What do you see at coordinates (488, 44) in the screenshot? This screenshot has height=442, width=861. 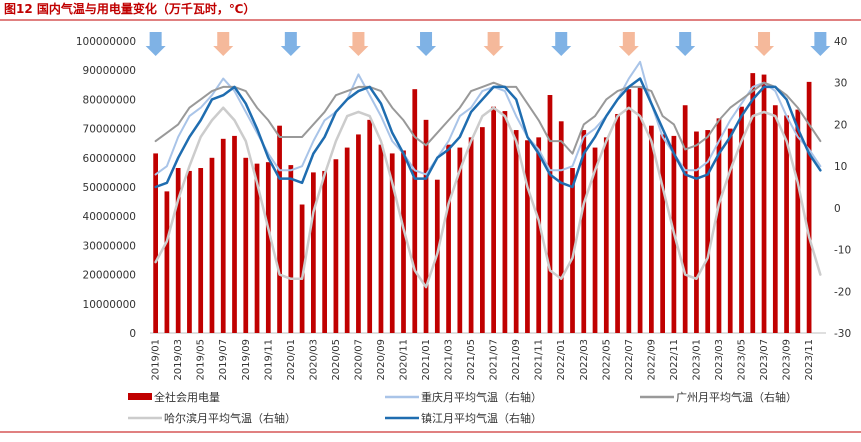 I see `arrow-markers` at bounding box center [488, 44].